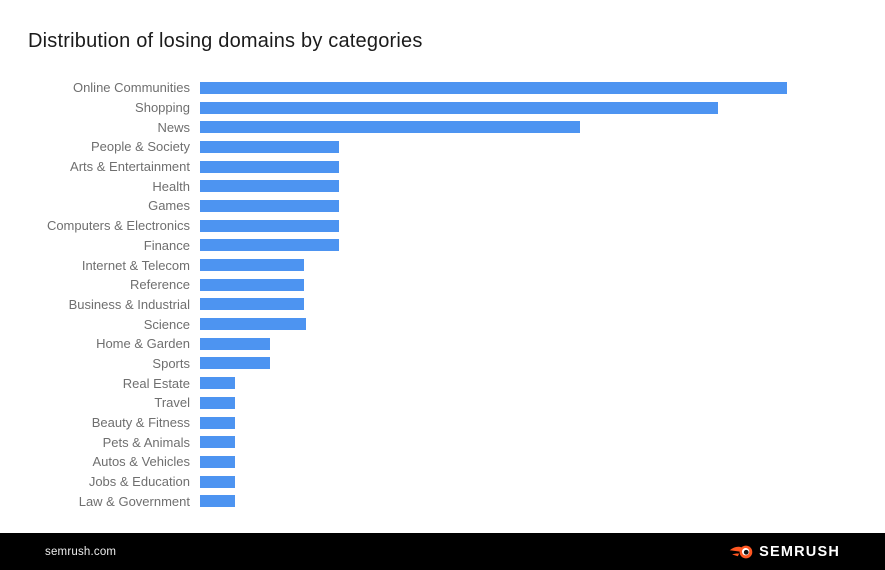 This screenshot has height=570, width=885. I want to click on chart-row: Health, so click(442, 186).